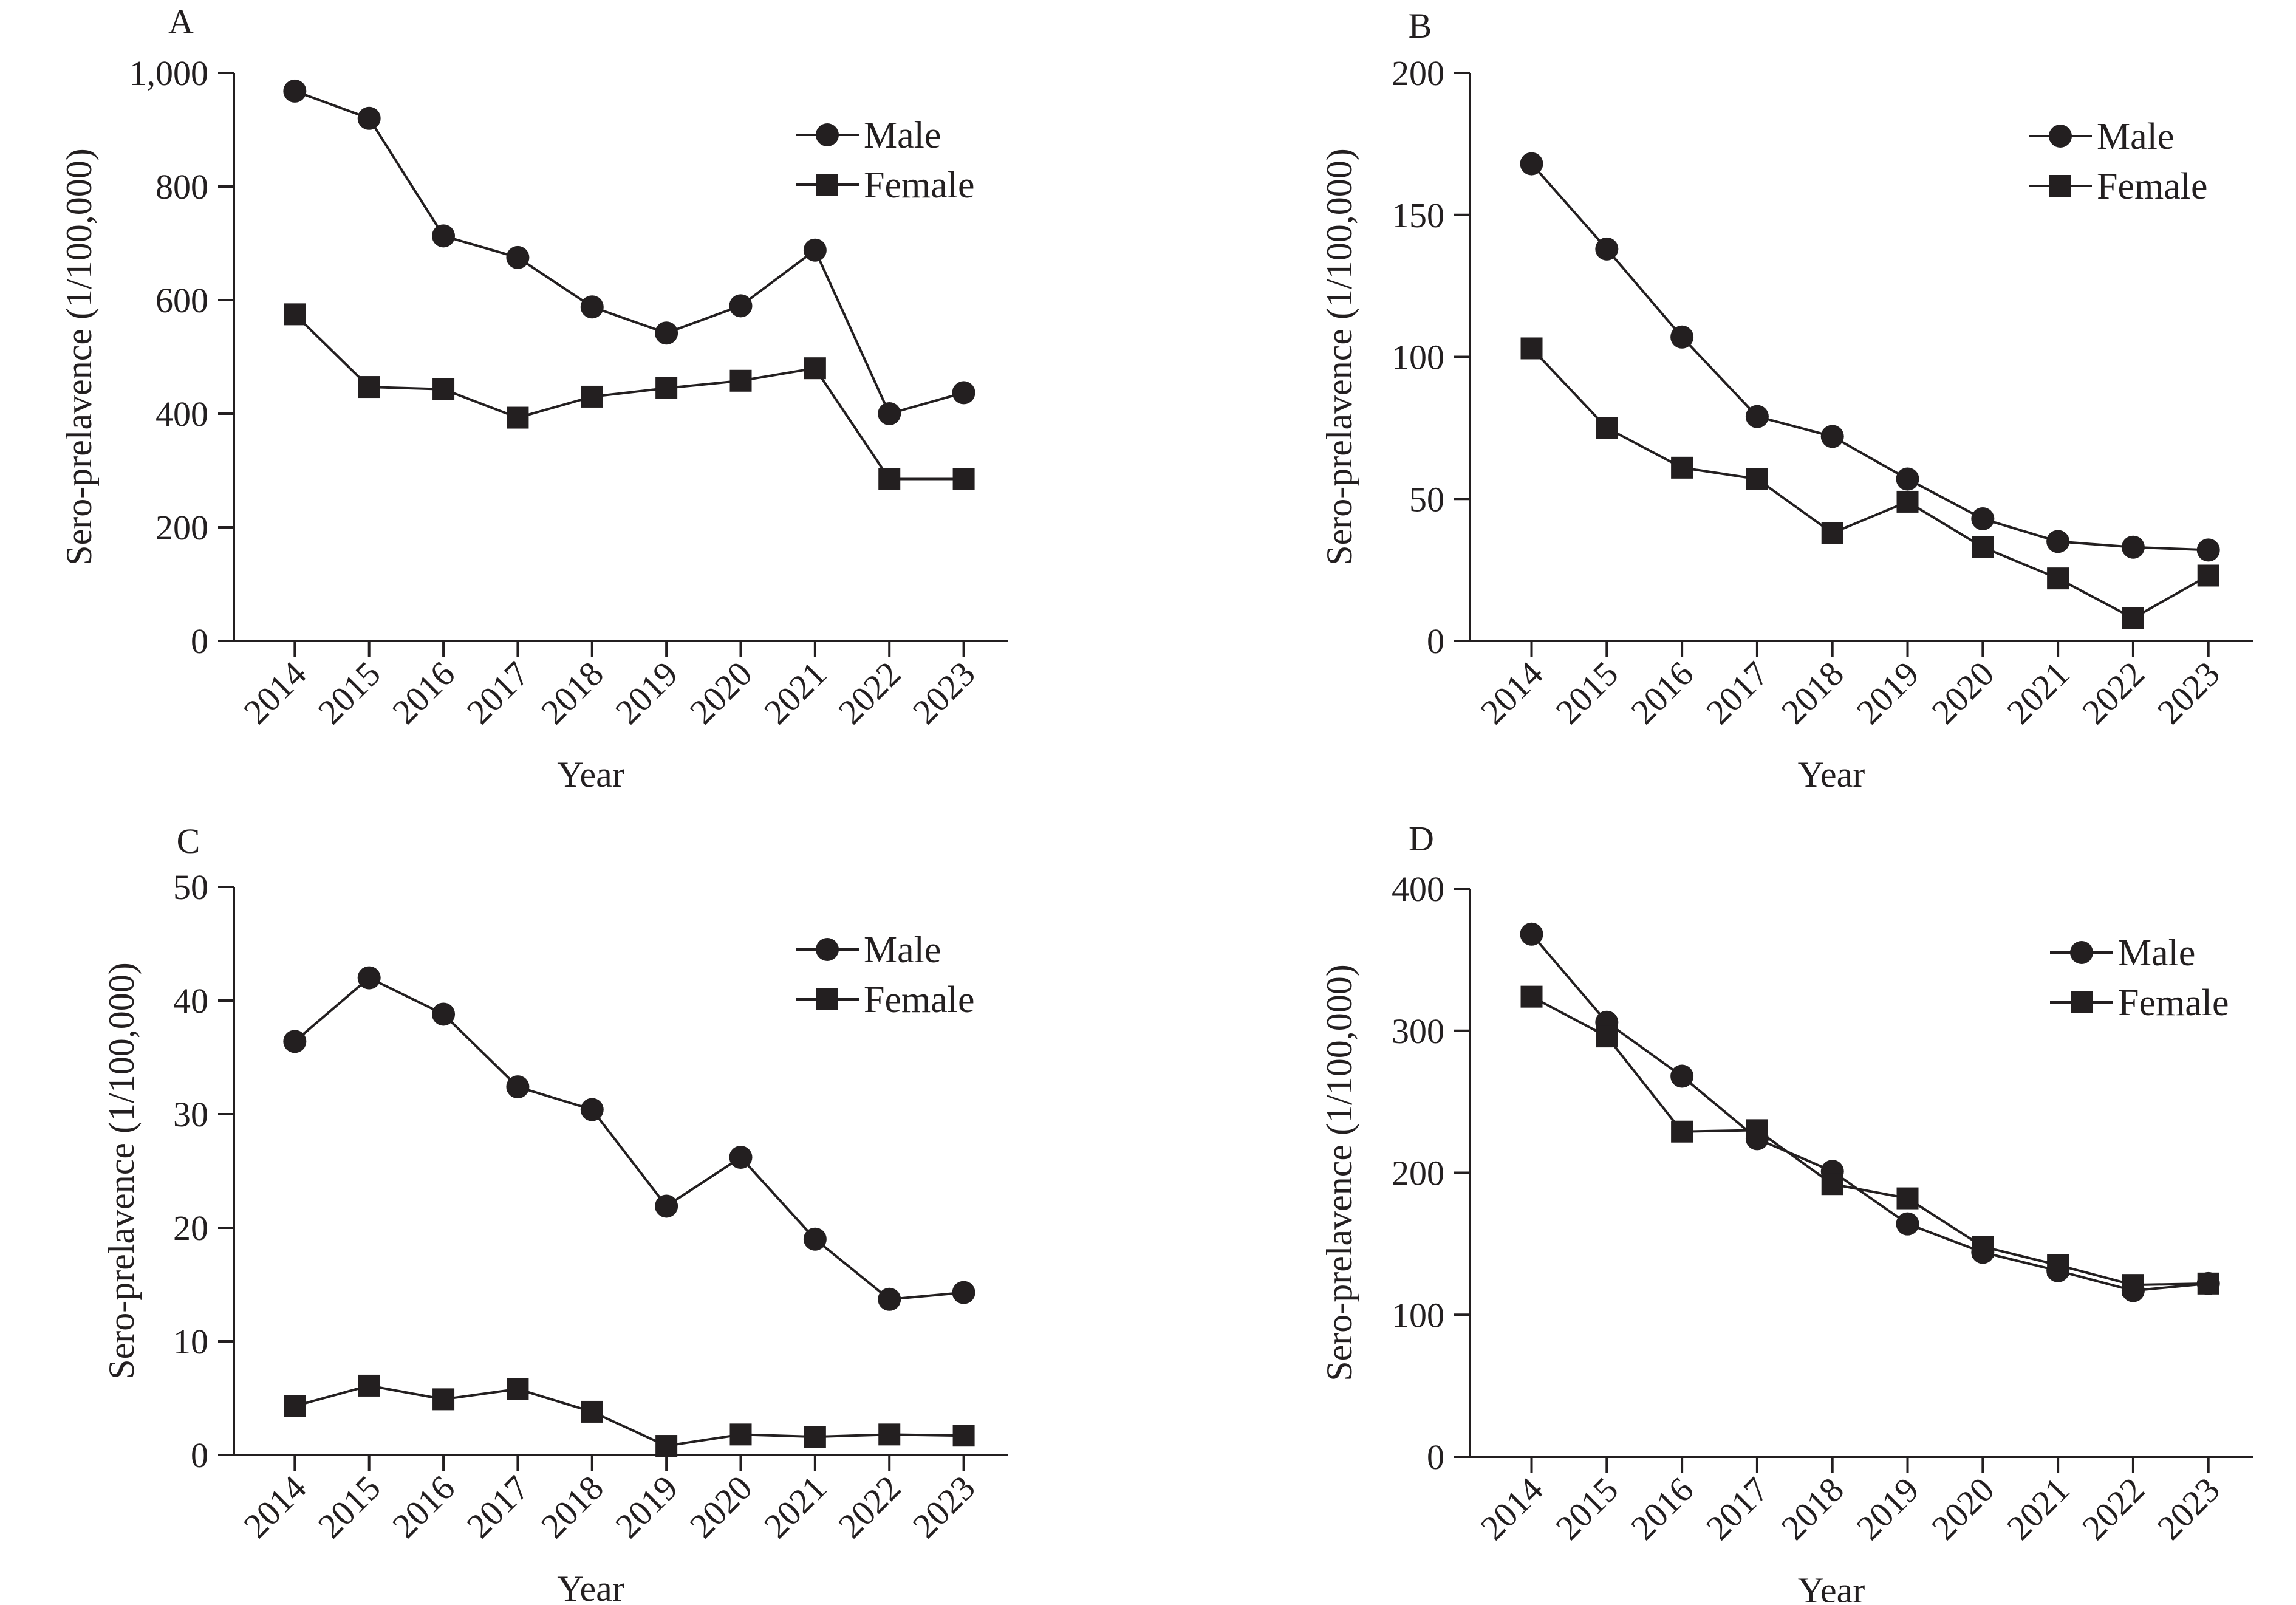  I want to click on series-line-female, so click(1870, 1141).